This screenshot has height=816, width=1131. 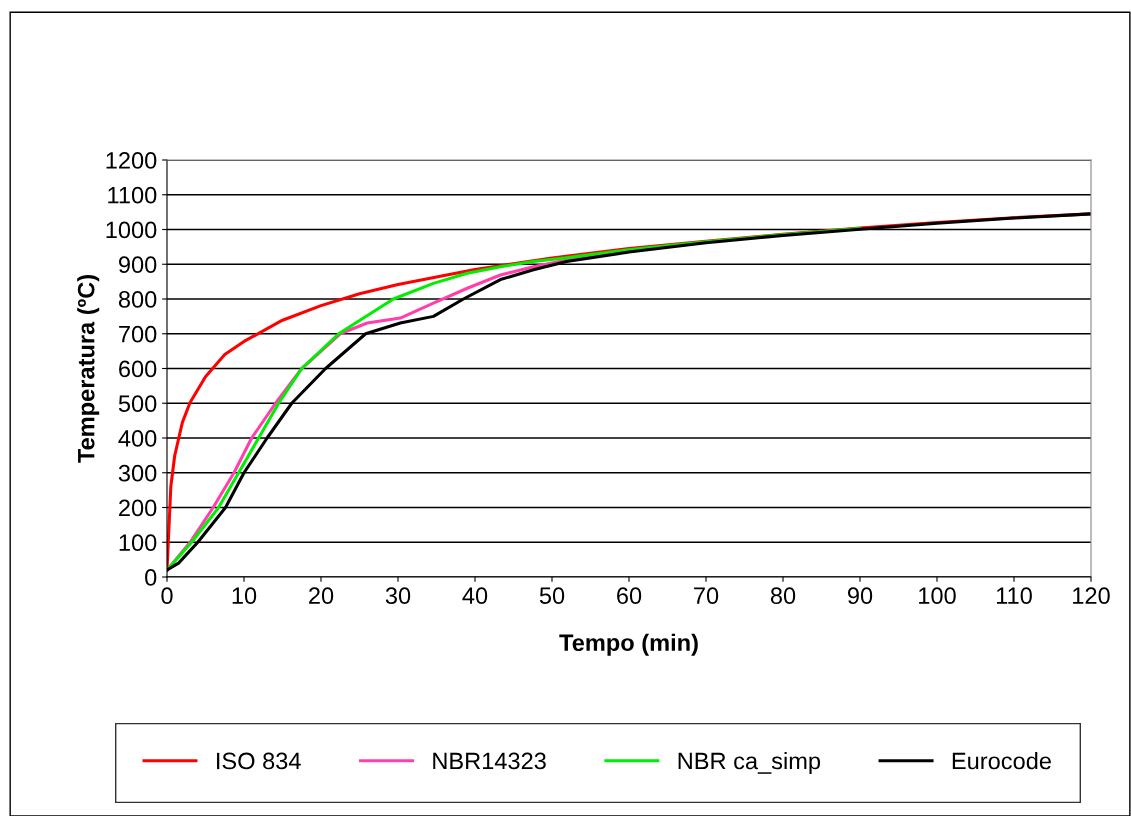 What do you see at coordinates (552, 596) in the screenshot?
I see `x-tick-label: 50` at bounding box center [552, 596].